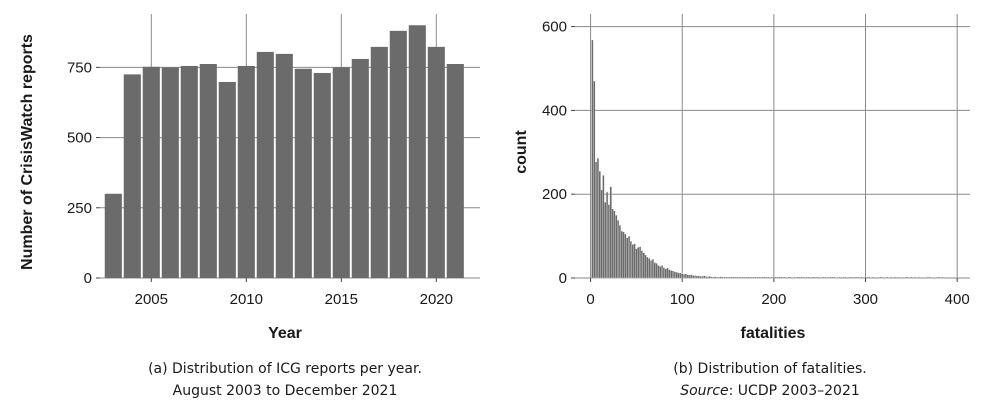 The height and width of the screenshot is (409, 981). What do you see at coordinates (590, 299) in the screenshot?
I see `panel-b-x-tick-label: 0` at bounding box center [590, 299].